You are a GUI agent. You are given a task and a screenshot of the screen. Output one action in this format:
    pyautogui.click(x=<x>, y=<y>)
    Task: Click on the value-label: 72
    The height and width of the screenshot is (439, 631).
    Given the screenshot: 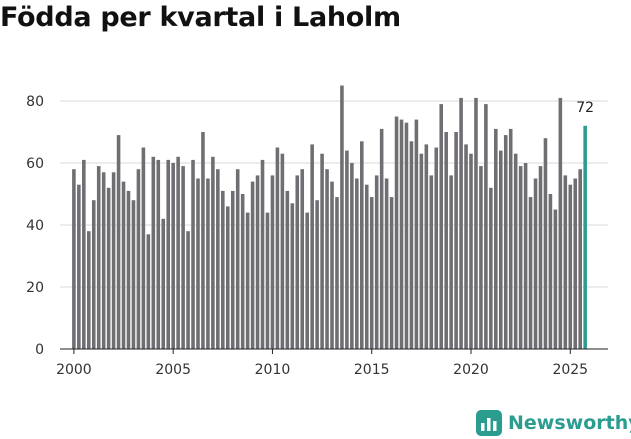 What is the action you would take?
    pyautogui.click(x=585, y=108)
    